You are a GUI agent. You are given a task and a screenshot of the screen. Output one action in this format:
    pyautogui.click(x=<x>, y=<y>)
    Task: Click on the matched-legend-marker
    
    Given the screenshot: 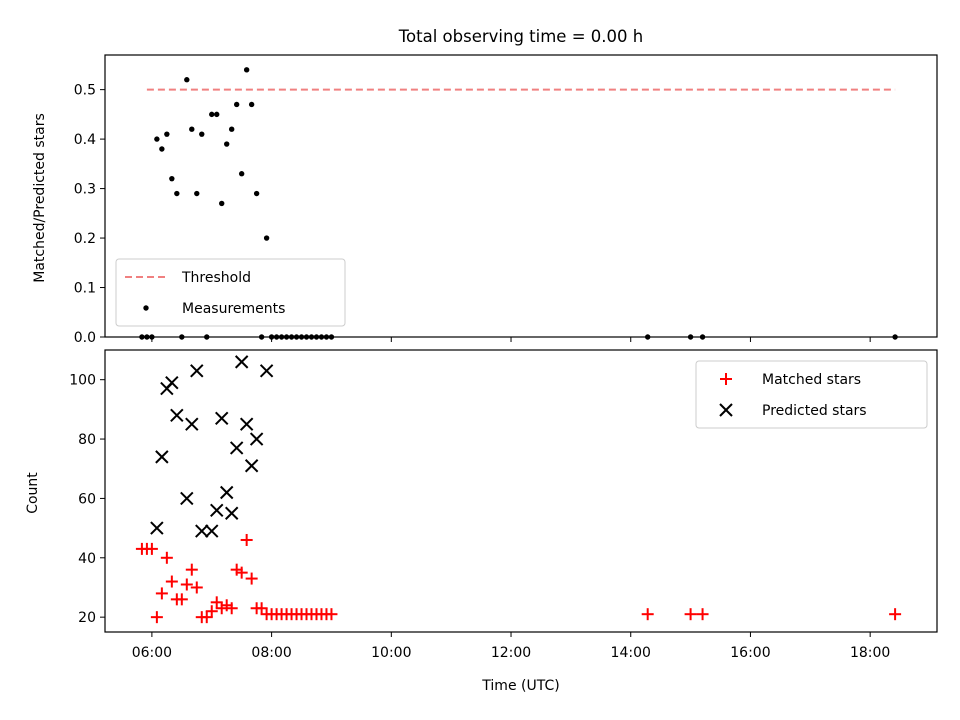 What is the action you would take?
    pyautogui.click(x=726, y=379)
    